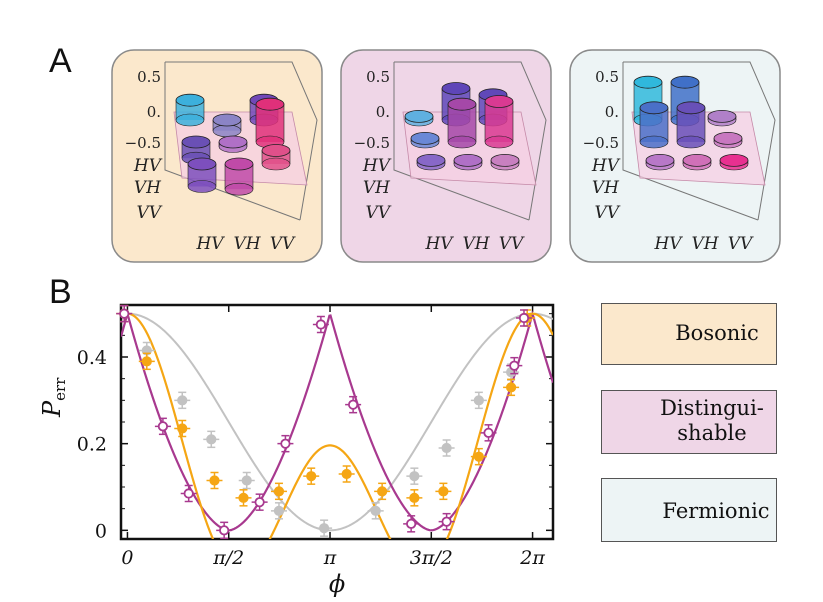 The height and width of the screenshot is (602, 823). Describe the element at coordinates (431, 558) in the screenshot. I see `x-tick-label: 3π/2` at that location.